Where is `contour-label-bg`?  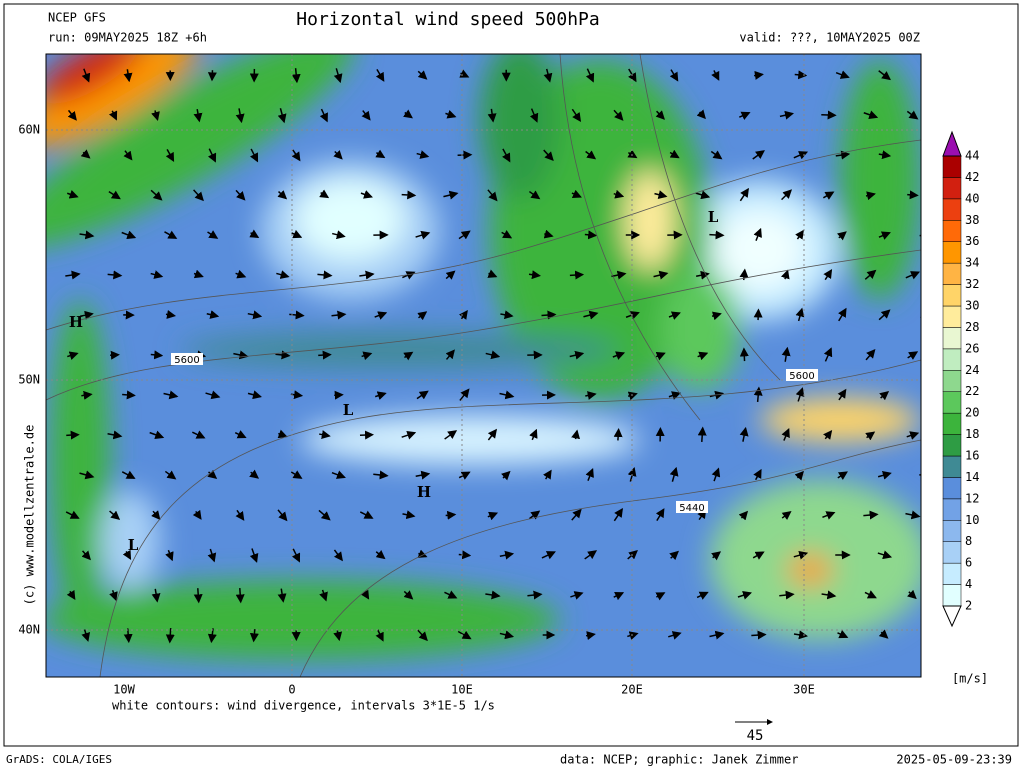
contour-label-bg is located at coordinates (802, 375).